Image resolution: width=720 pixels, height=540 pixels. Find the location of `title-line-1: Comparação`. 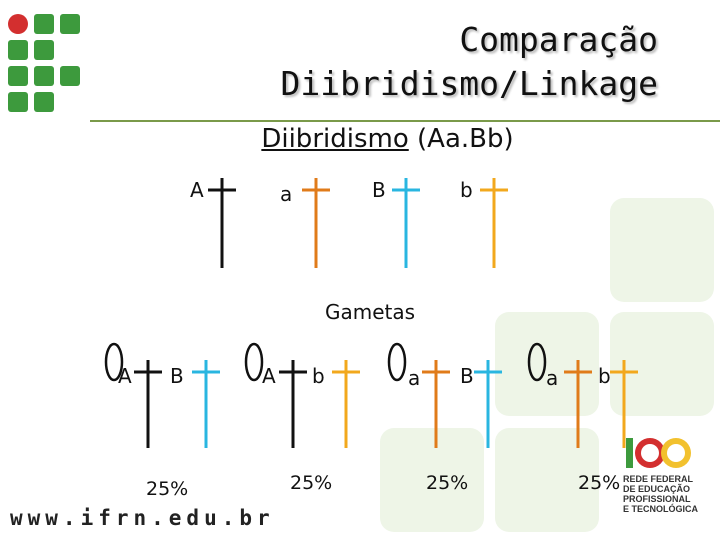

title-line-1: Comparação is located at coordinates (558, 39).